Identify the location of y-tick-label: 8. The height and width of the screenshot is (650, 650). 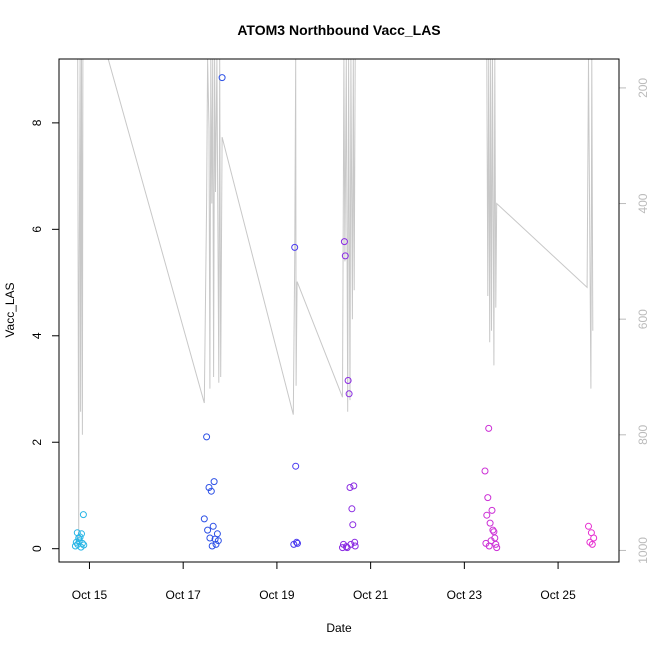
(37, 122).